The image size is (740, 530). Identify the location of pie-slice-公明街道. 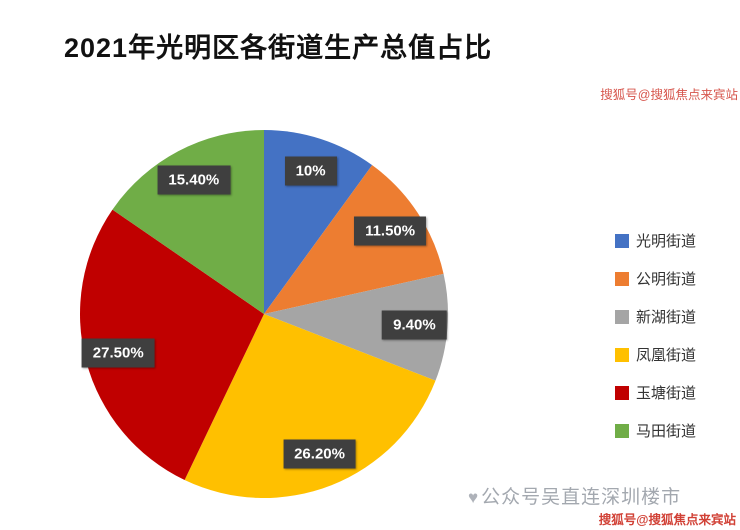
(354, 239).